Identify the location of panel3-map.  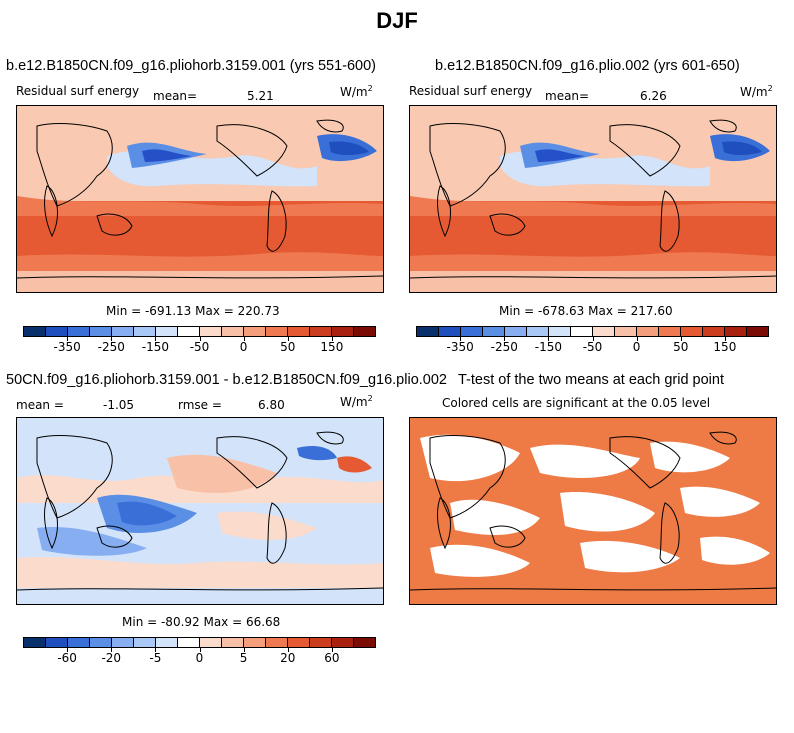
(200, 511).